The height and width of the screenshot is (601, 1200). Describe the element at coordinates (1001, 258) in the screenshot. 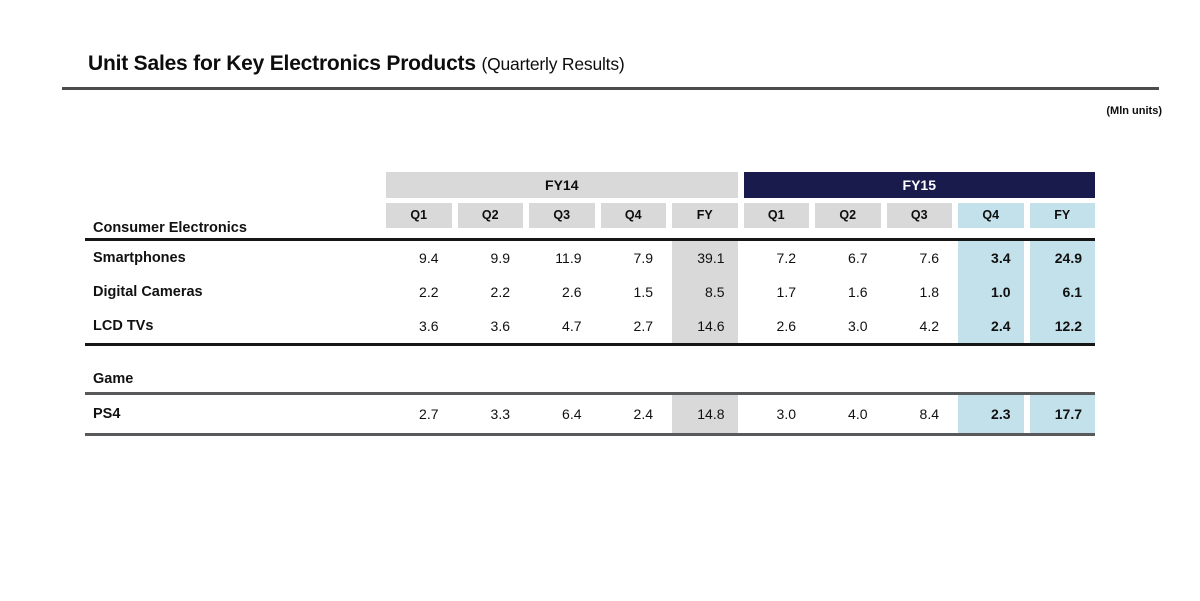

I see `value-cell: 3.4` at that location.